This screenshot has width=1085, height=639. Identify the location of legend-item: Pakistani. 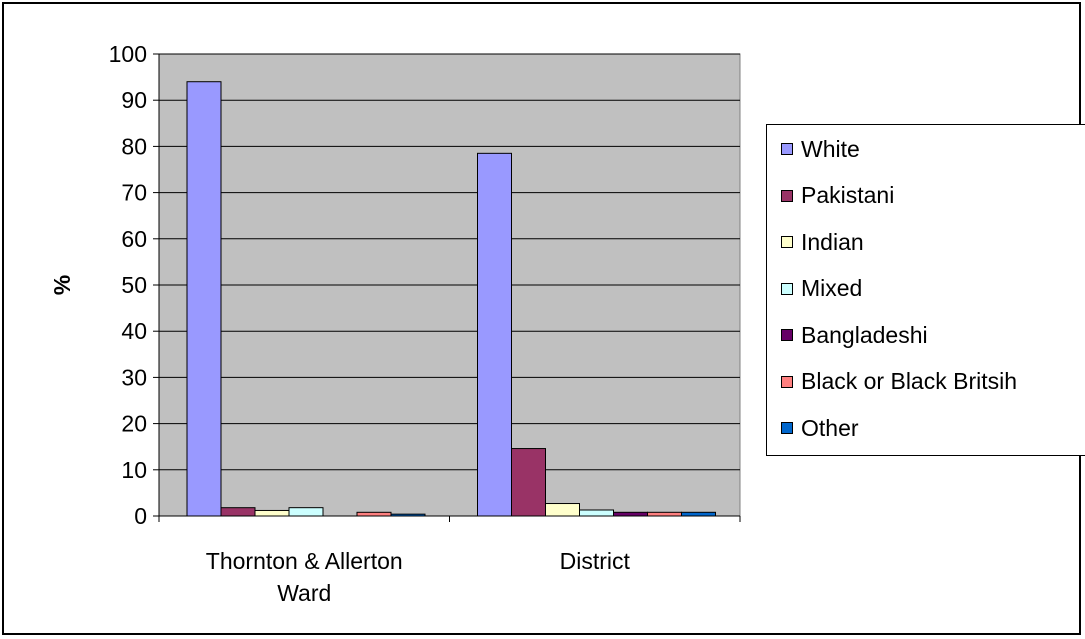
(837, 196).